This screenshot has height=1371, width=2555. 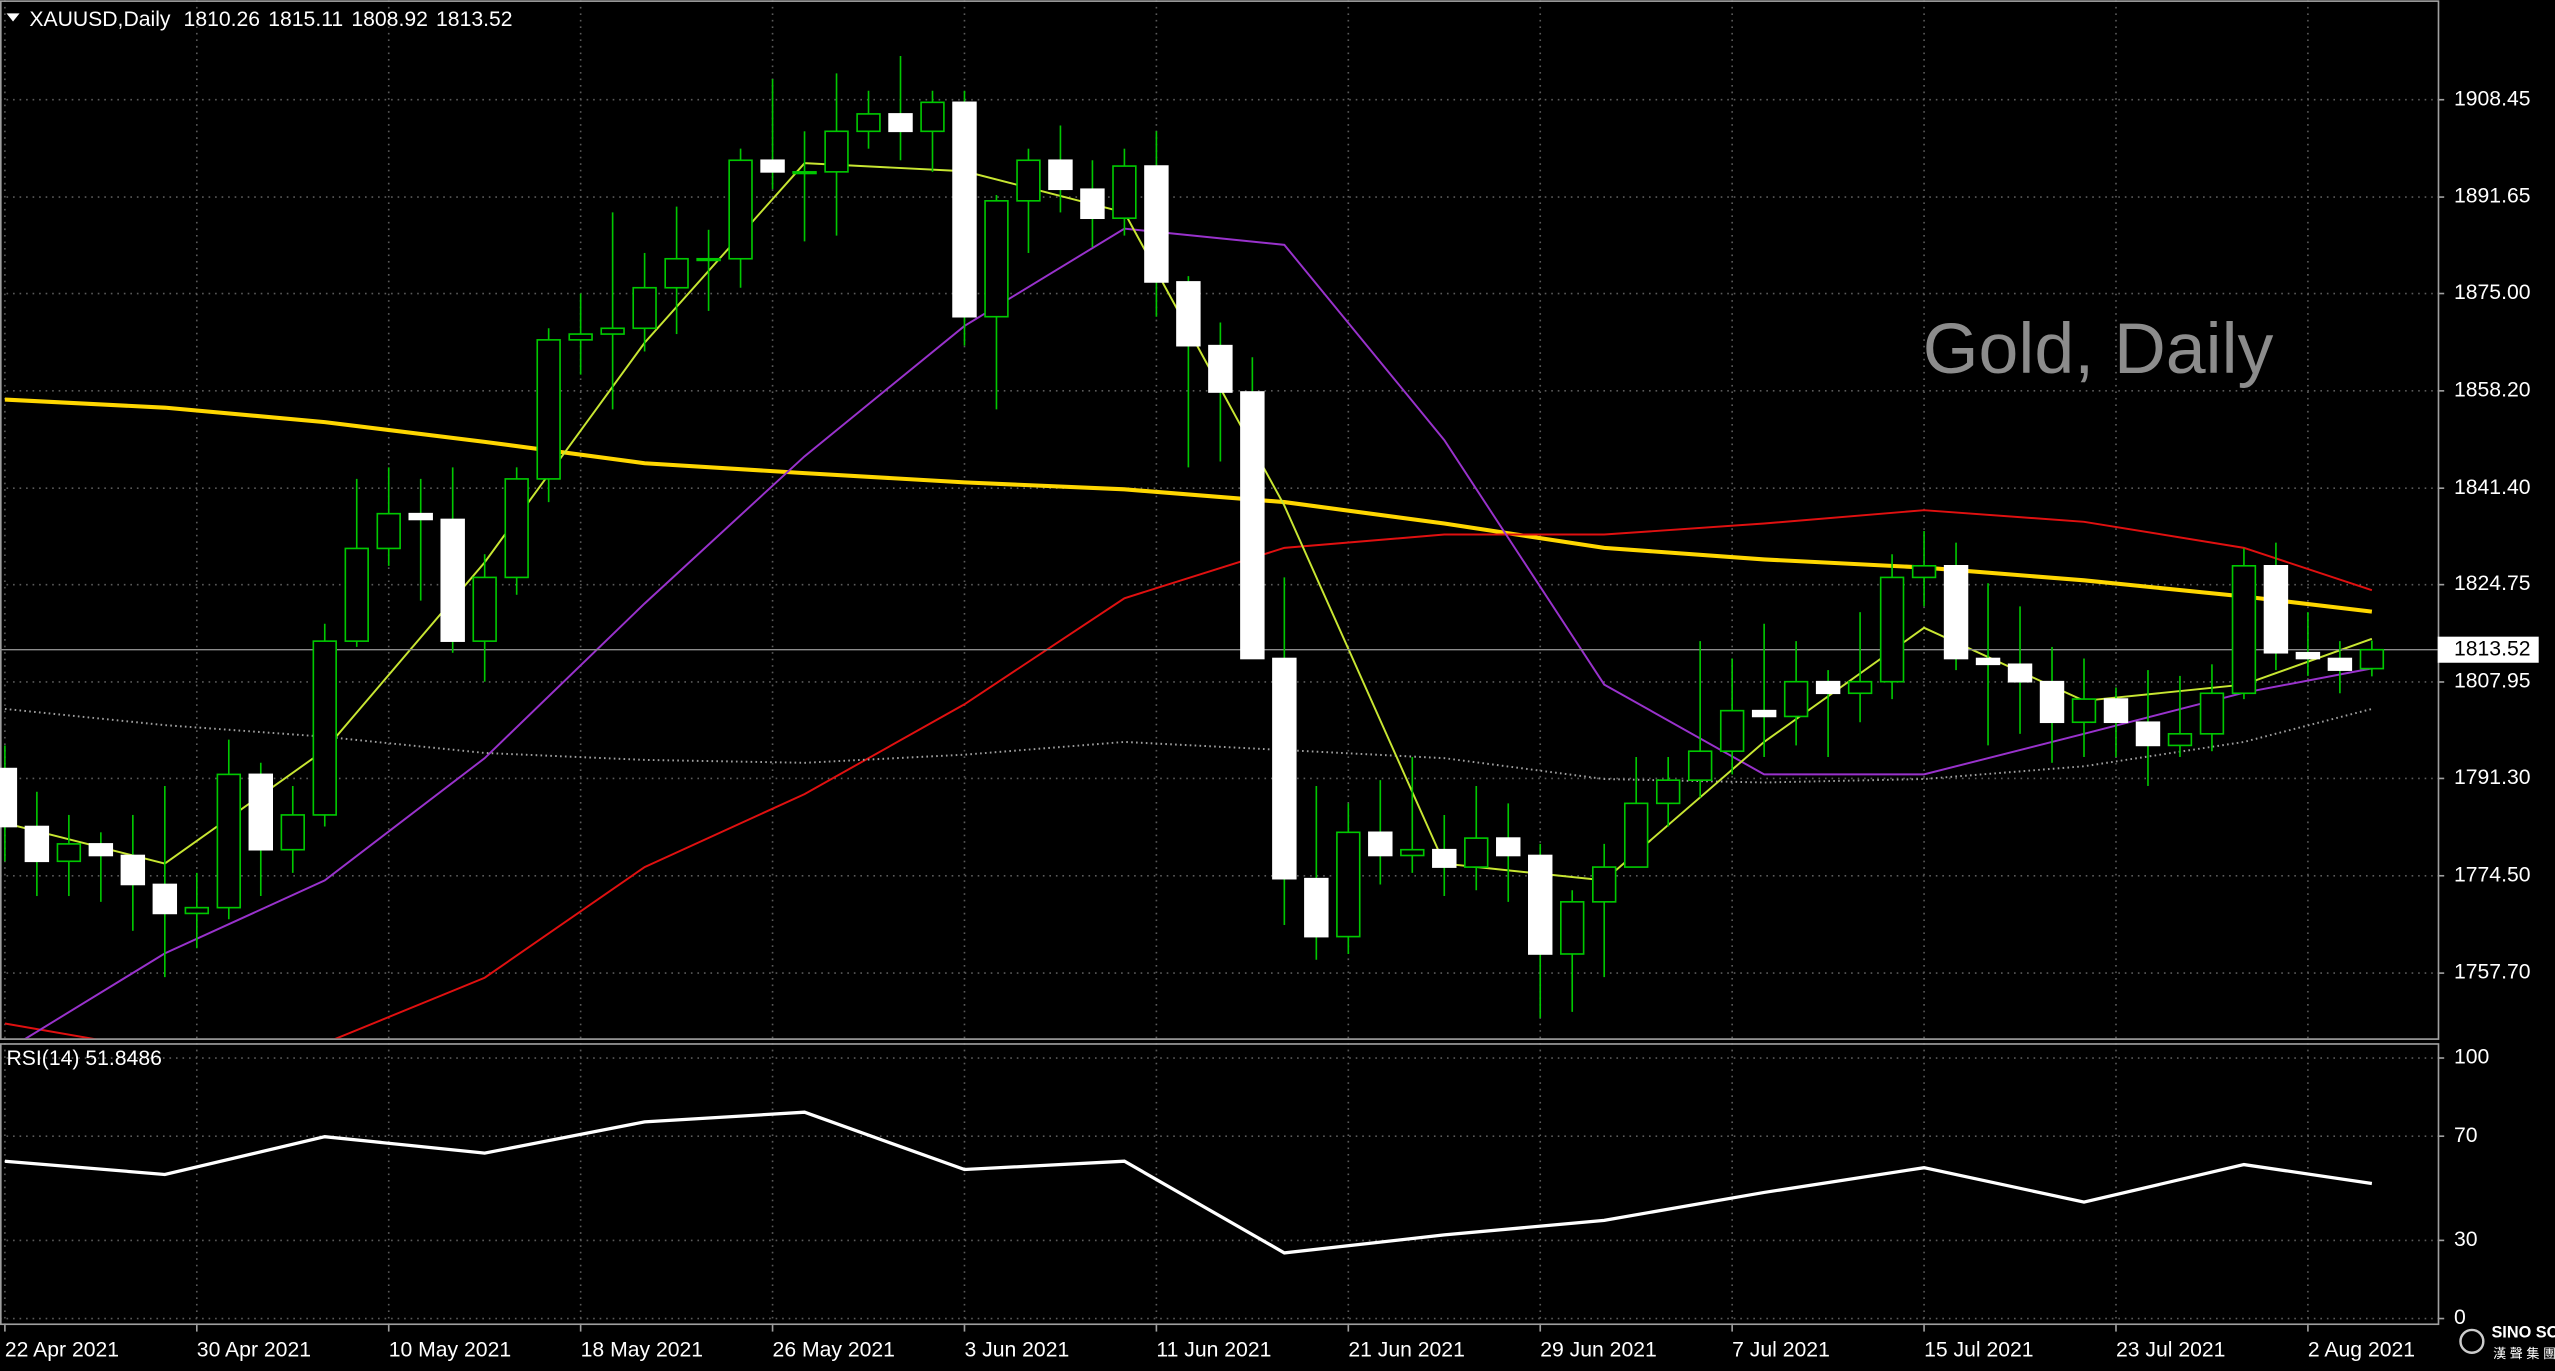 What do you see at coordinates (2492, 196) in the screenshot?
I see `y-tick-label: 1891.65` at bounding box center [2492, 196].